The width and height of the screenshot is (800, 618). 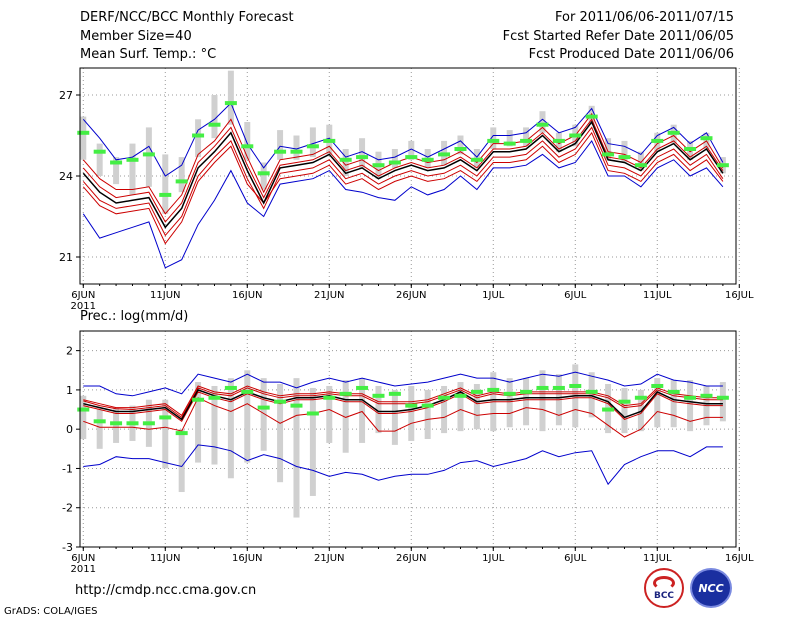 I want to click on variable-label: Mean Surf. Temp.: °C, so click(x=148, y=54).